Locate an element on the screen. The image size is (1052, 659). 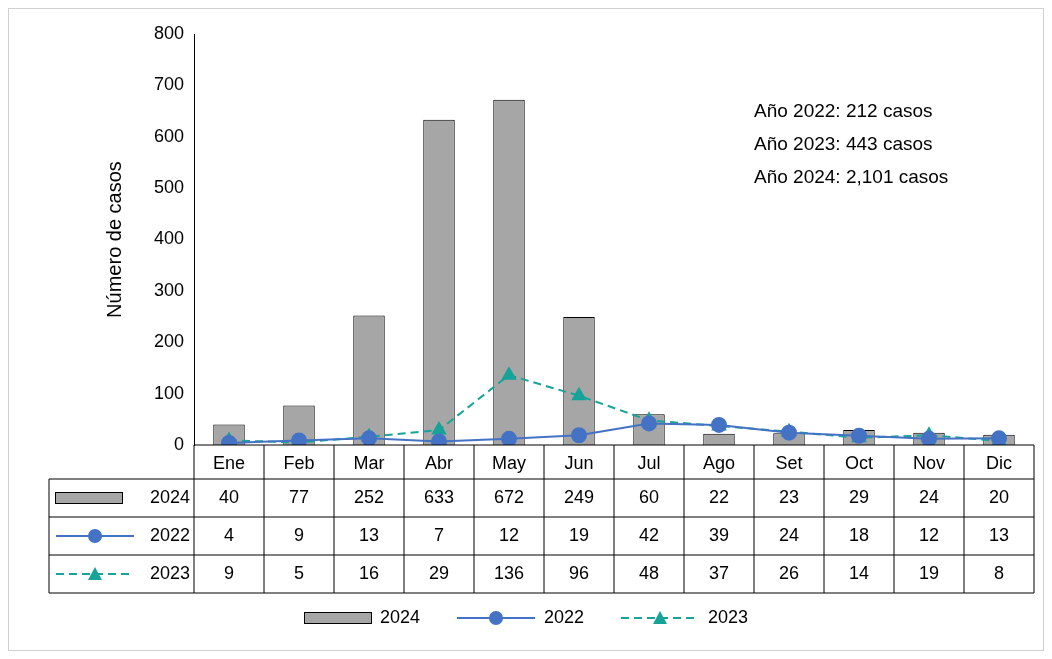
text: 2024 is located at coordinates (399, 617).